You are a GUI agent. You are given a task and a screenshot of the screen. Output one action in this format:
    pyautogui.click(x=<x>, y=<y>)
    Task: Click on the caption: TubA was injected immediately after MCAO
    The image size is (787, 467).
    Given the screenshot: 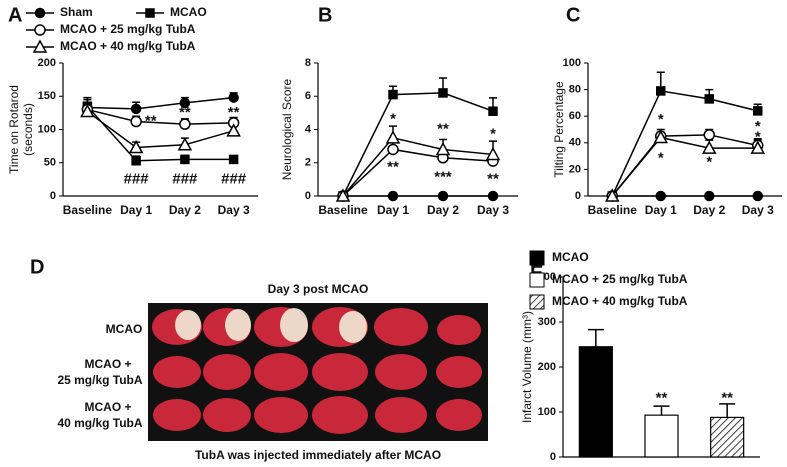 What is the action you would take?
    pyautogui.click(x=318, y=455)
    